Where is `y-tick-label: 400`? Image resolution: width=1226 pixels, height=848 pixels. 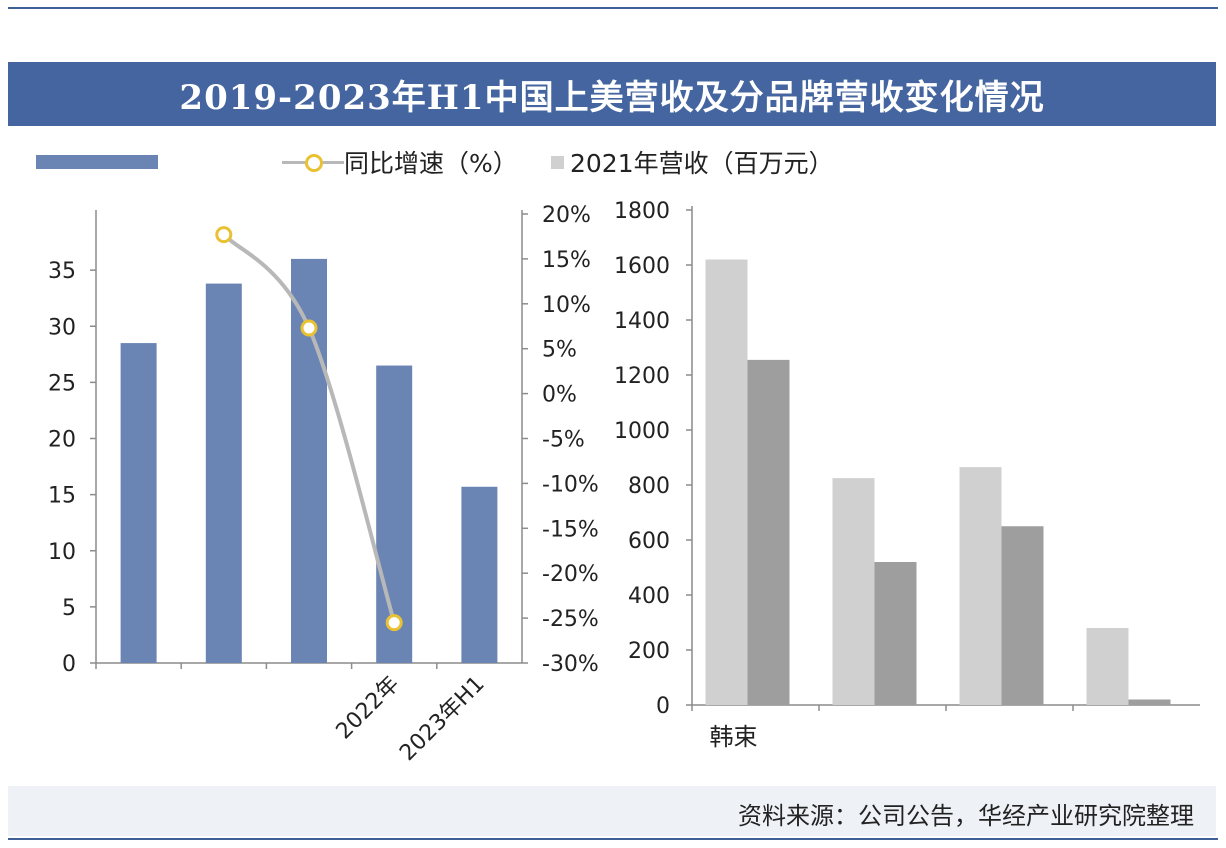 y-tick-label: 400 is located at coordinates (649, 596).